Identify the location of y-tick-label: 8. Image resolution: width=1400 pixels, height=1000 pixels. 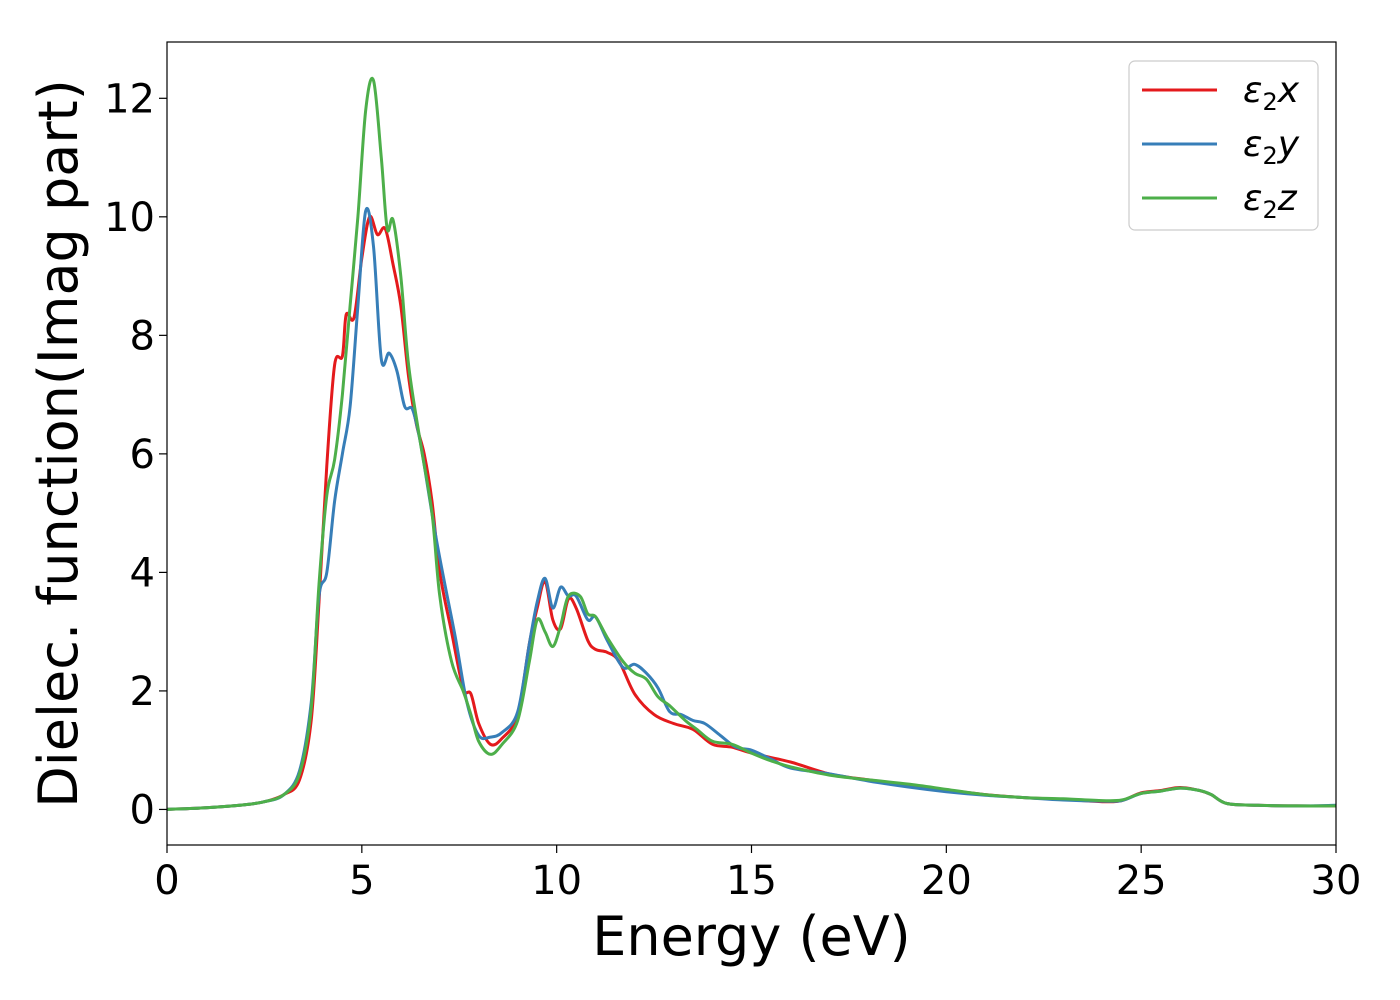
(142, 336).